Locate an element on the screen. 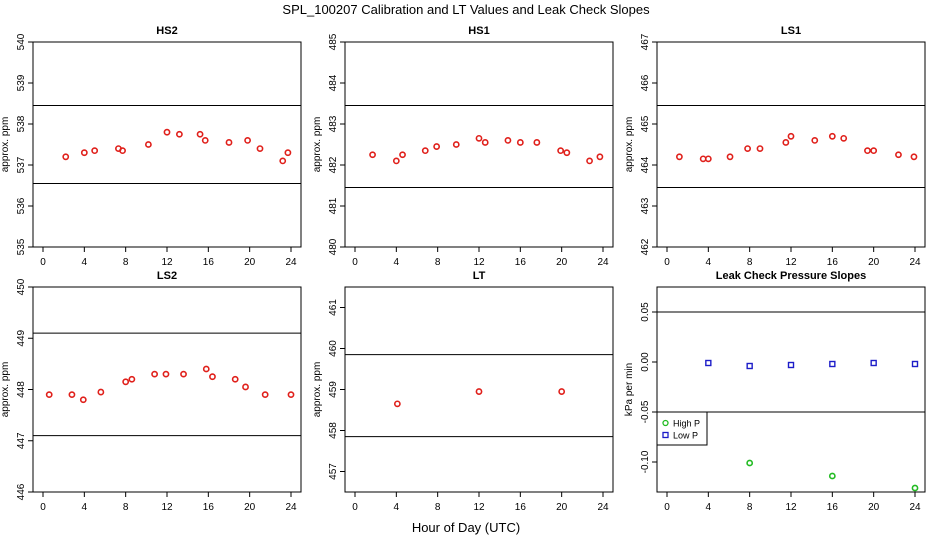  y-tick-label: 538 is located at coordinates (21, 123).